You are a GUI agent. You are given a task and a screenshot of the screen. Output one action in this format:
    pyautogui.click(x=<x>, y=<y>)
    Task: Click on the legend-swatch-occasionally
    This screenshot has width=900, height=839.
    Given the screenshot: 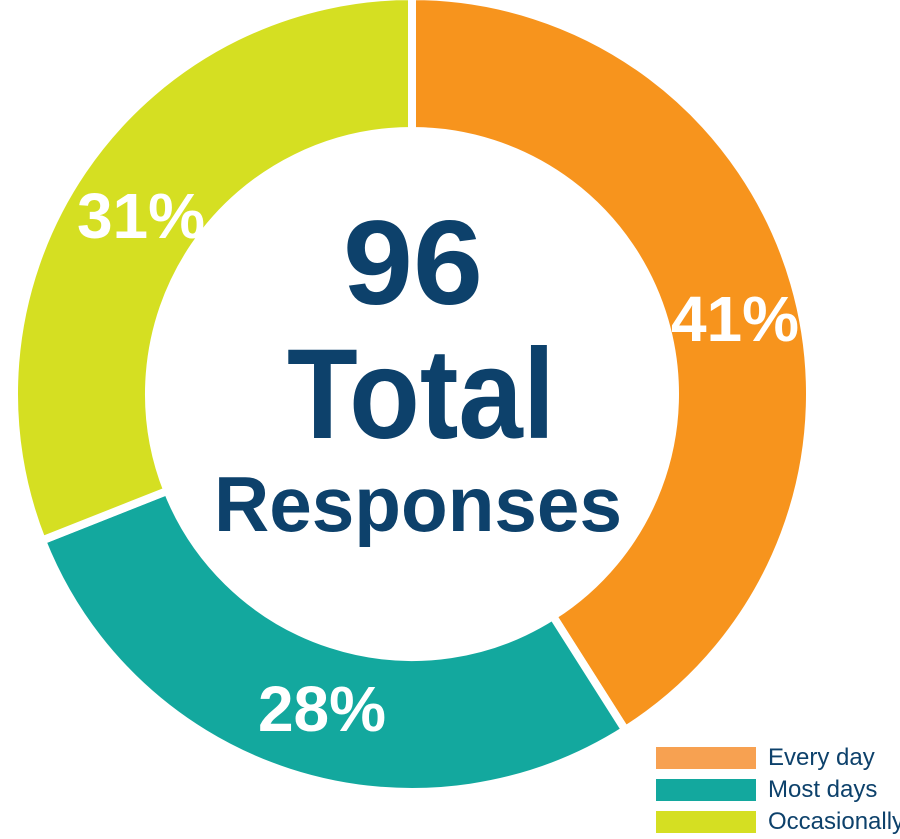 What is the action you would take?
    pyautogui.click(x=706, y=822)
    